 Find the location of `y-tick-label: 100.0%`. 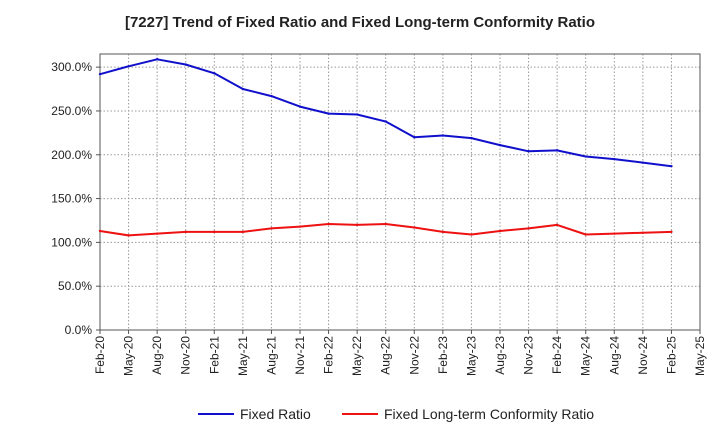

y-tick-label: 100.0% is located at coordinates (71, 242).